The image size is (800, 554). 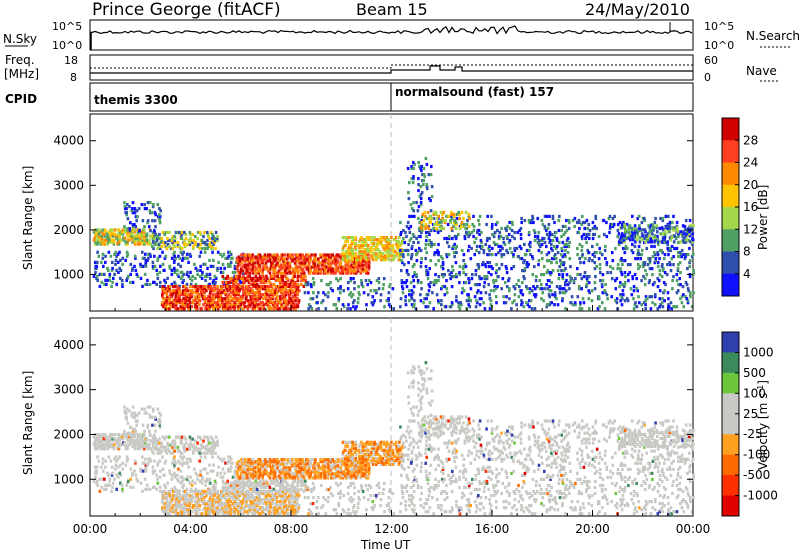 What do you see at coordinates (186, 10) in the screenshot?
I see `station-title: Prince George (fitACF)` at bounding box center [186, 10].